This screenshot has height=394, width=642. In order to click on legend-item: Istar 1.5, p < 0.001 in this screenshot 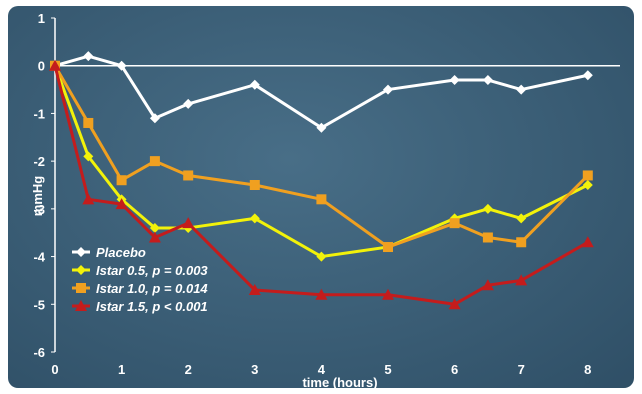, I will do `click(140, 306)`.